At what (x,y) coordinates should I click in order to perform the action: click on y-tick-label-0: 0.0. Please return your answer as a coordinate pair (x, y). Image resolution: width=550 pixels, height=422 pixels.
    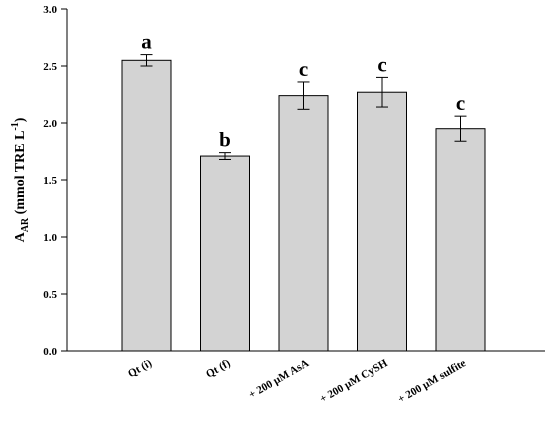
    Looking at the image, I should click on (50, 352).